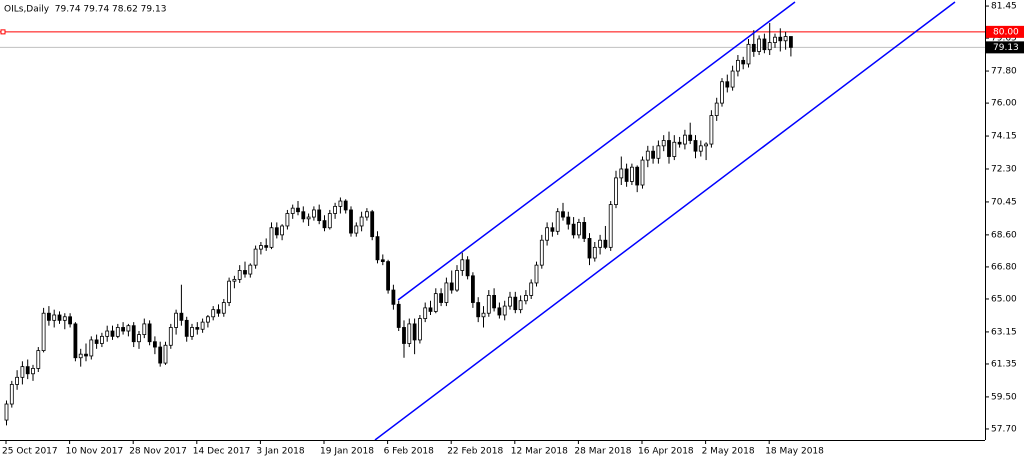  Describe the element at coordinates (1004, 169) in the screenshot. I see `y-tick-label: 72.30` at that location.